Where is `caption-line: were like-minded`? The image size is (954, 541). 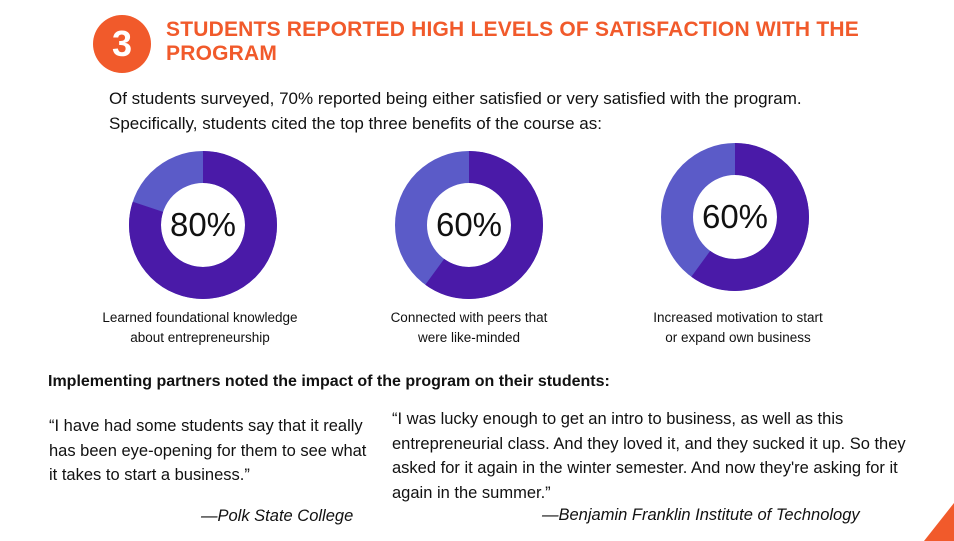 caption-line: were like-minded is located at coordinates (469, 337).